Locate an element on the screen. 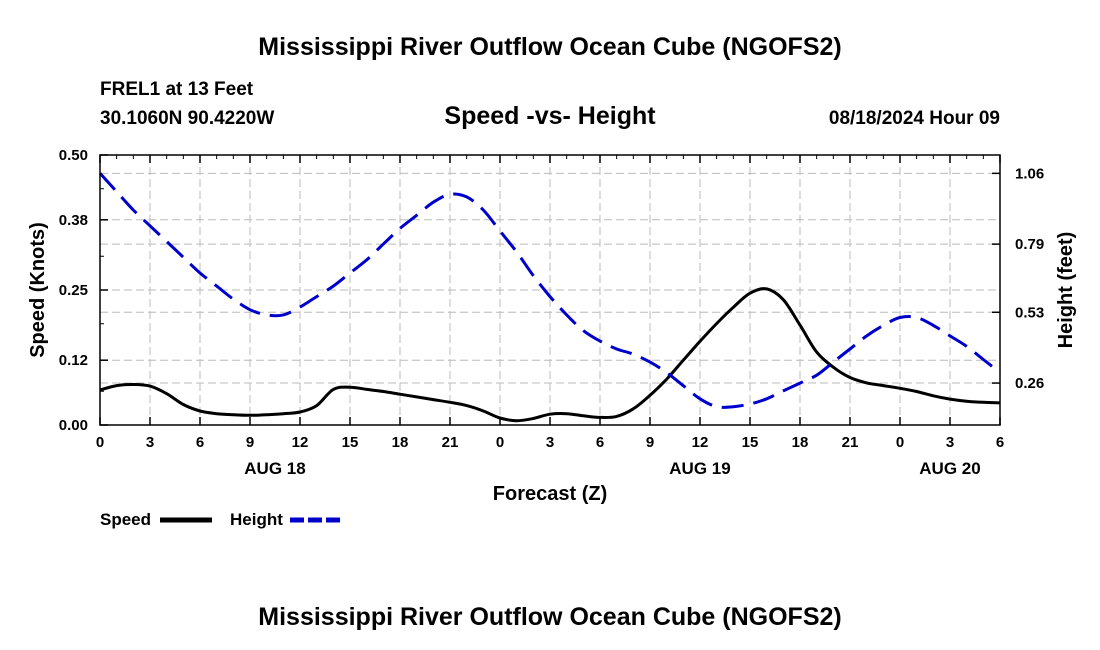  y-left-tick-label: 0.38 is located at coordinates (73, 220).